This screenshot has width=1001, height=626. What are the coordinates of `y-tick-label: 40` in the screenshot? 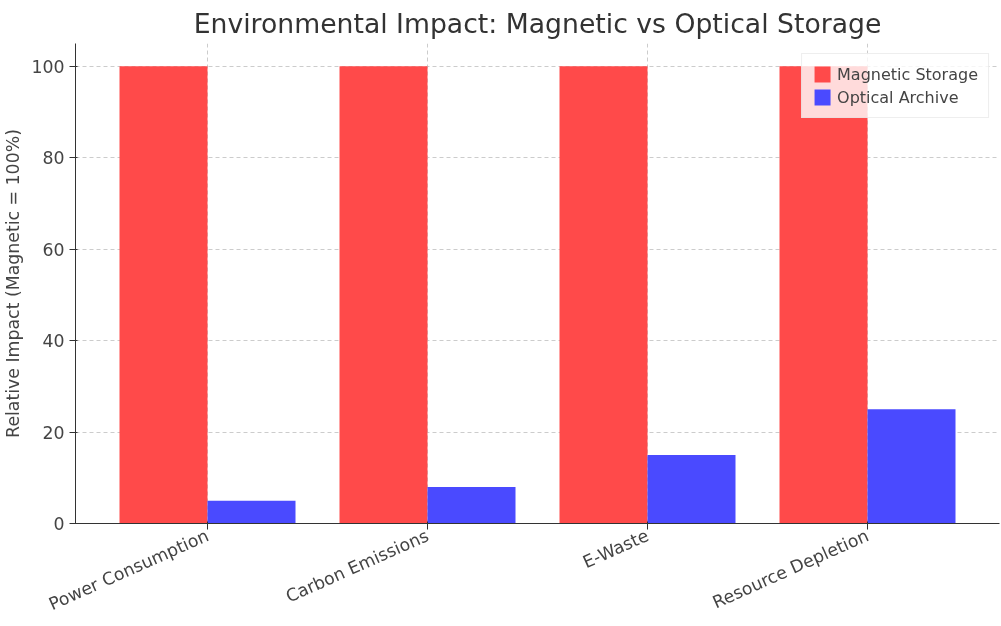 It's located at (53, 341).